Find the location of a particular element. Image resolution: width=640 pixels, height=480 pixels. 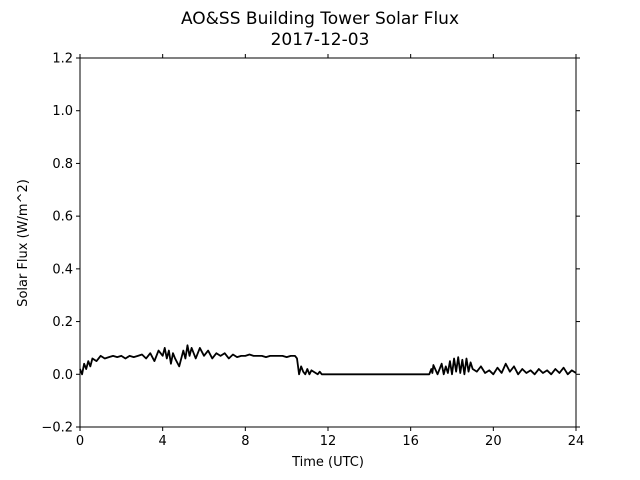

y-tick-label: 0.4 is located at coordinates (62, 269).